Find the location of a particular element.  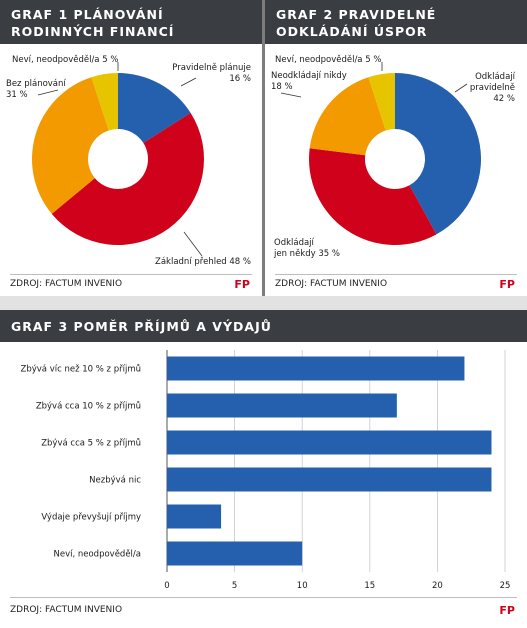

chart2-label-2c: 42 % is located at coordinates (504, 99).